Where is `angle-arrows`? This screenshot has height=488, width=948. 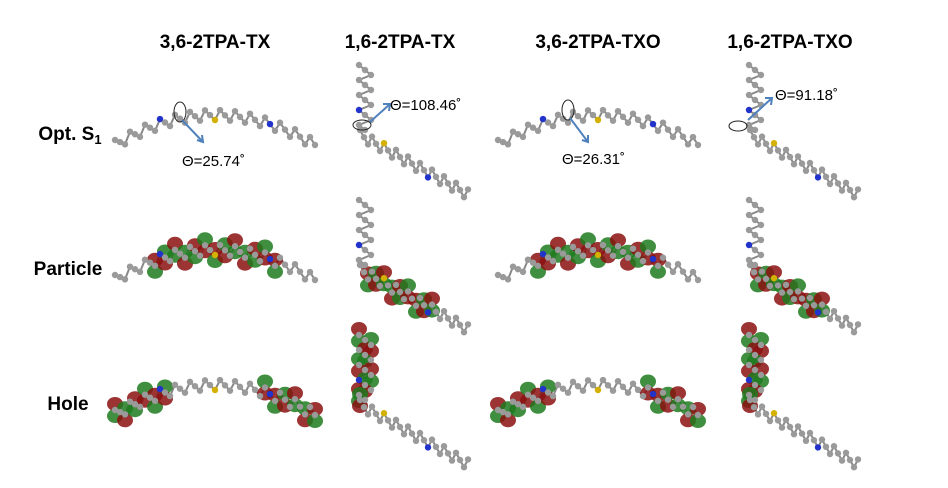
angle-arrows is located at coordinates (473, 120).